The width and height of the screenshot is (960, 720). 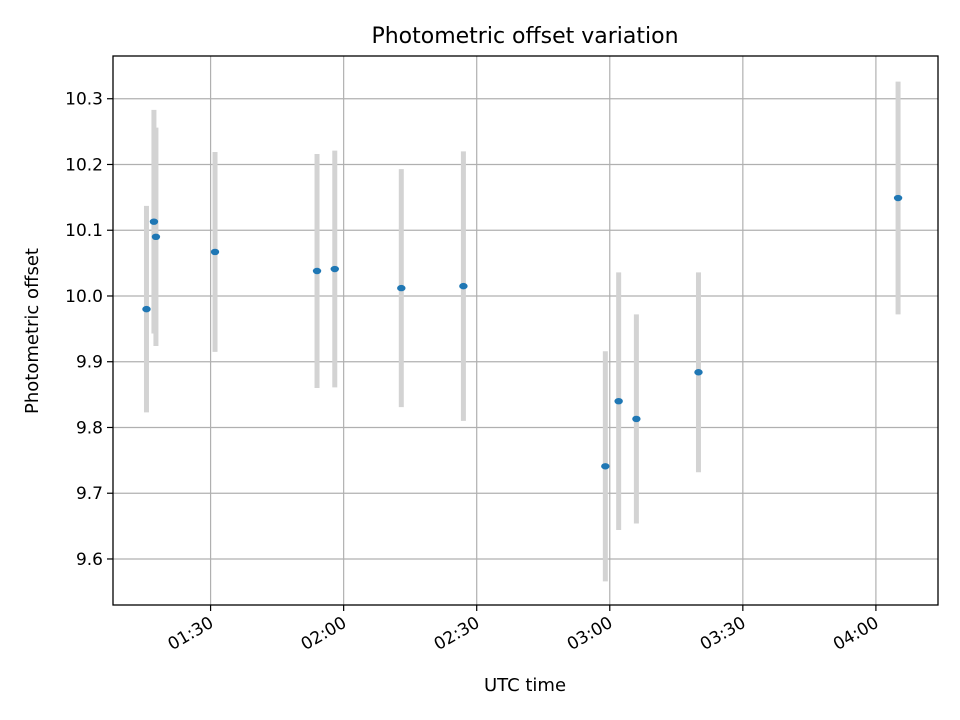 What do you see at coordinates (324, 634) in the screenshot?
I see `x-tick-label: 02:00` at bounding box center [324, 634].